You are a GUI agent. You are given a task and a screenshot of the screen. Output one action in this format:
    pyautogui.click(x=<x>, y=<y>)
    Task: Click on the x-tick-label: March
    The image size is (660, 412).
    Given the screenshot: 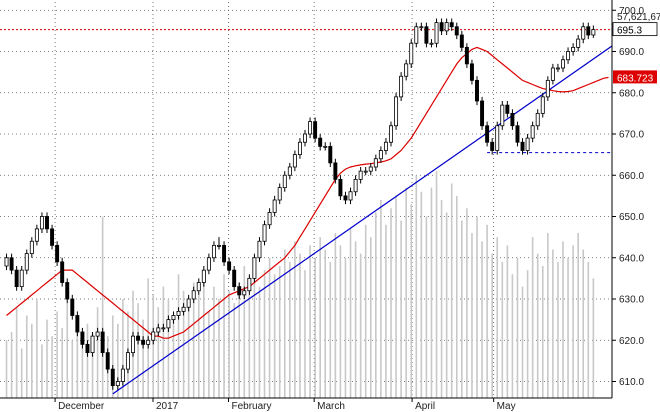 What is the action you would take?
    pyautogui.click(x=331, y=406)
    